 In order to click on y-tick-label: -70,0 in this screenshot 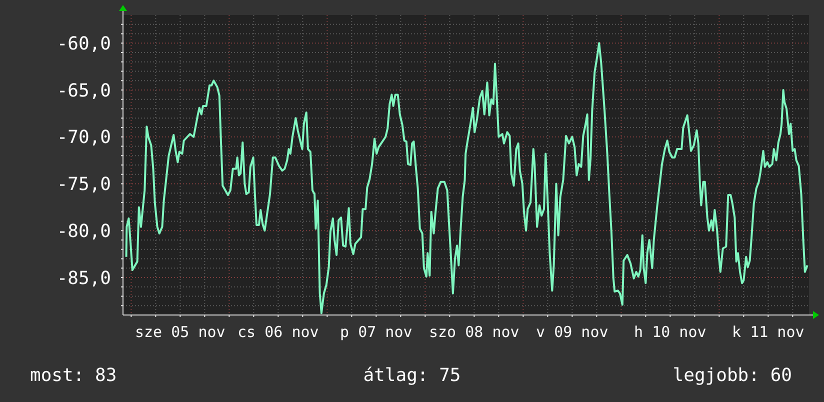, I will do `click(83, 137)`.